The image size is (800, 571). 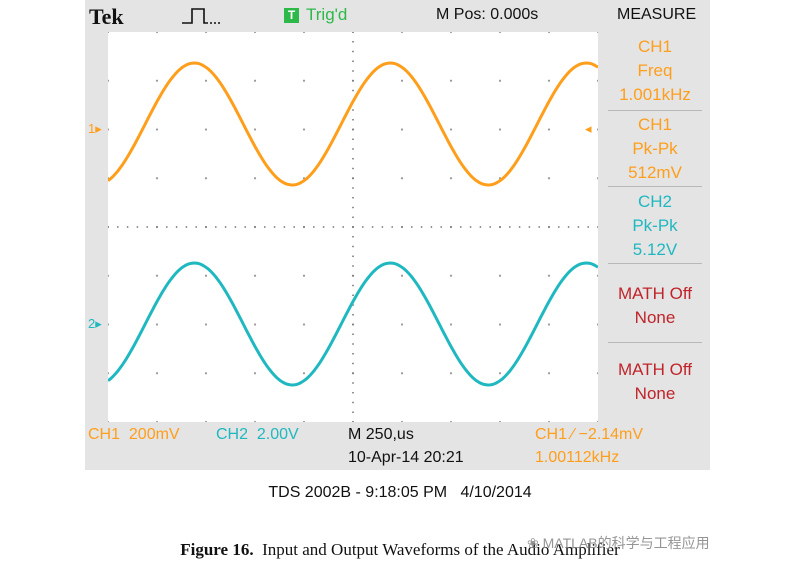 What do you see at coordinates (381, 434) in the screenshot?
I see `timebase: M 250,us` at bounding box center [381, 434].